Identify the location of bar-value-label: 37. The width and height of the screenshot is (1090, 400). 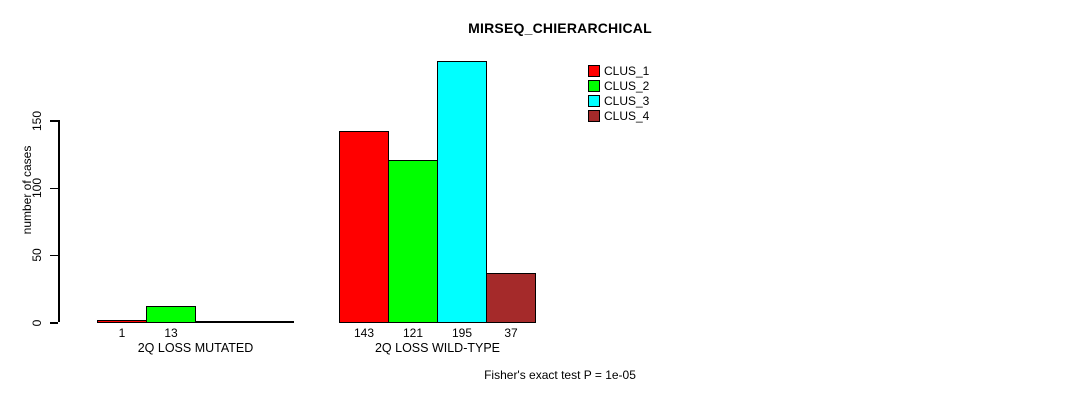
(511, 333).